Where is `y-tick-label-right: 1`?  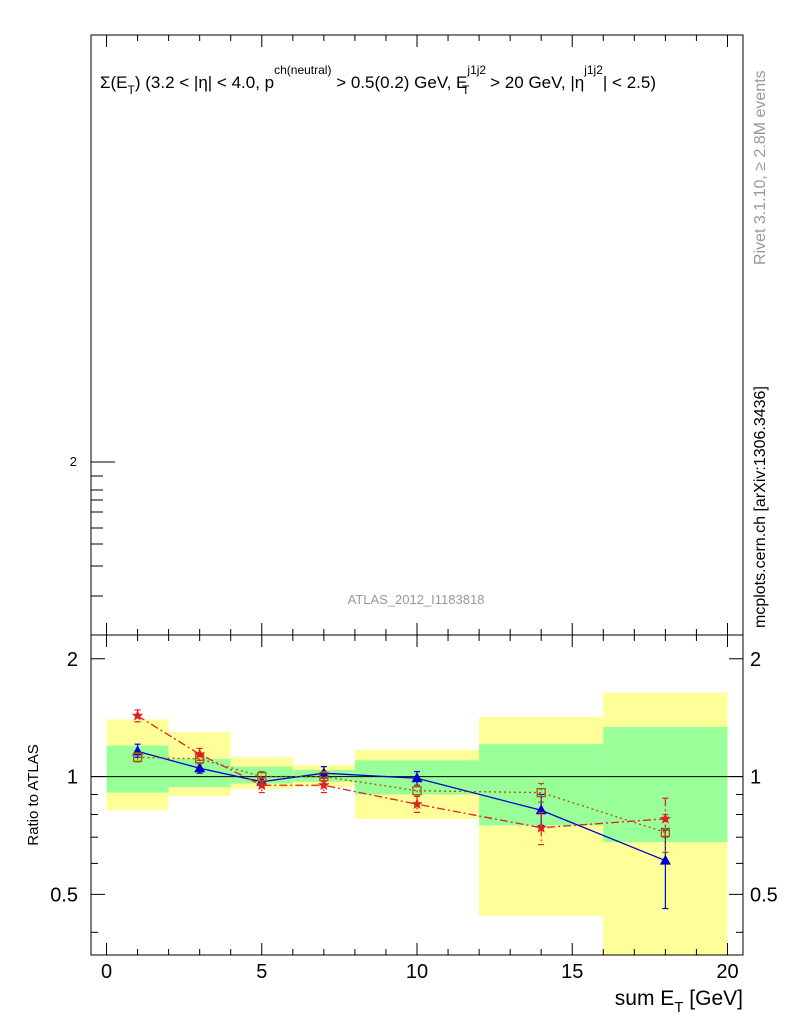 y-tick-label-right: 1 is located at coordinates (755, 778).